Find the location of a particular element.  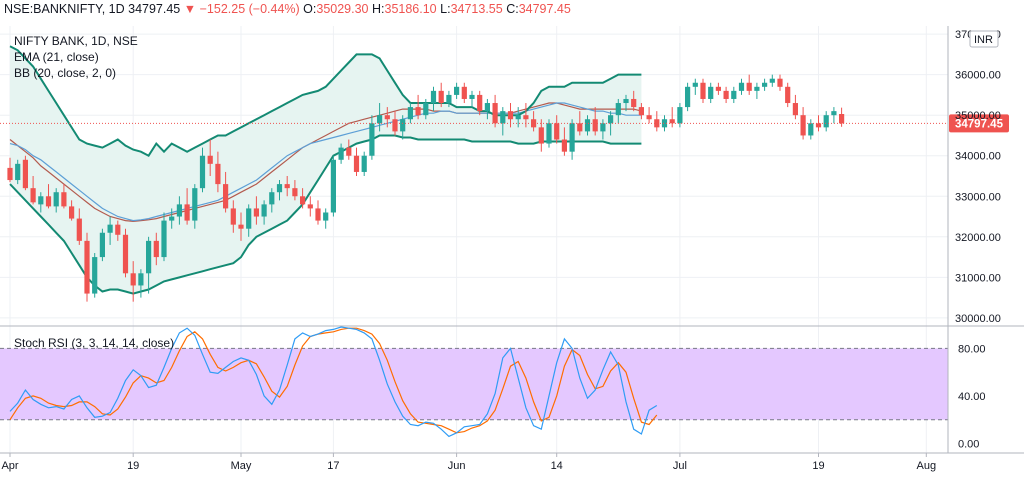

legend-bb: BB (20, close, 2, 0) is located at coordinates (65, 73).